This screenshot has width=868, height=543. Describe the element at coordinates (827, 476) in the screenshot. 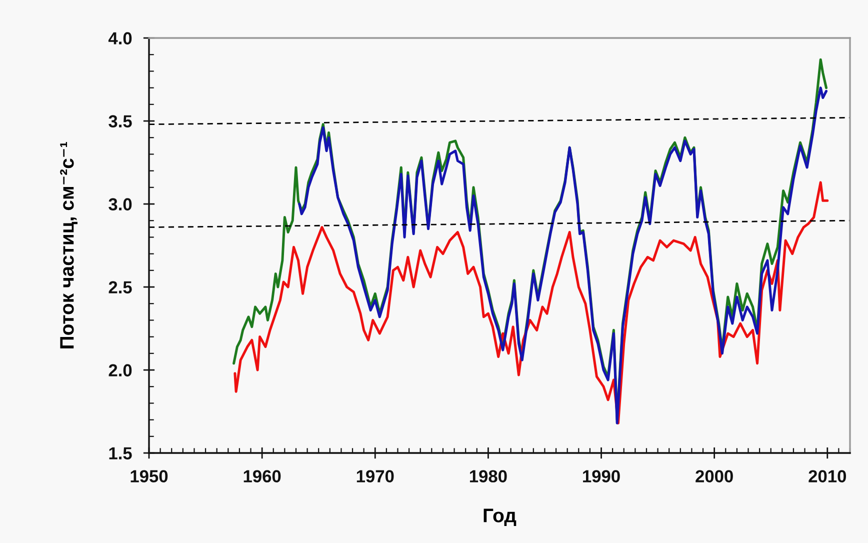

I see `x-tick-label: 2010` at that location.